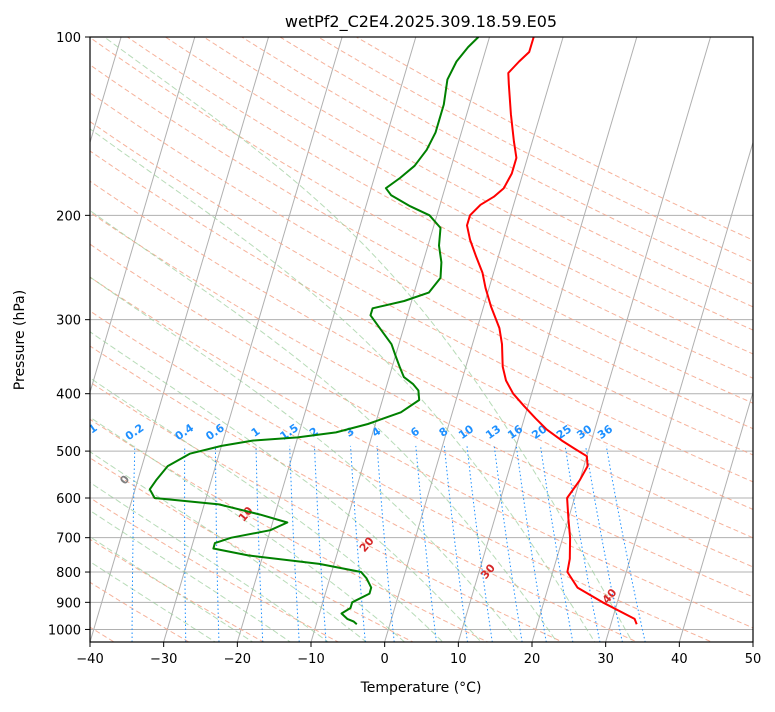 The height and width of the screenshot is (712, 775). What do you see at coordinates (89, 659) in the screenshot?
I see `x-tick-label: −40` at bounding box center [89, 659].